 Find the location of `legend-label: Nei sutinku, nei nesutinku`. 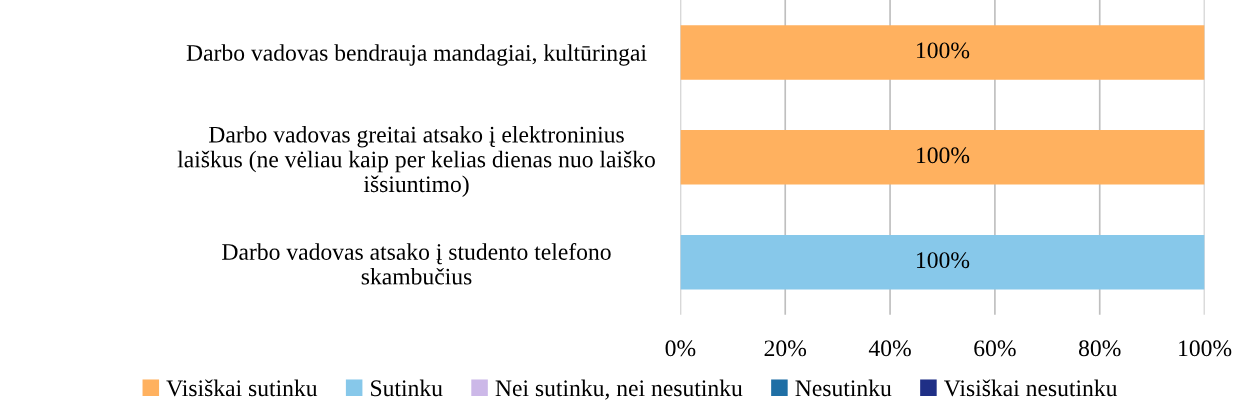

legend-label: Nei sutinku, nei nesutinku is located at coordinates (619, 389).